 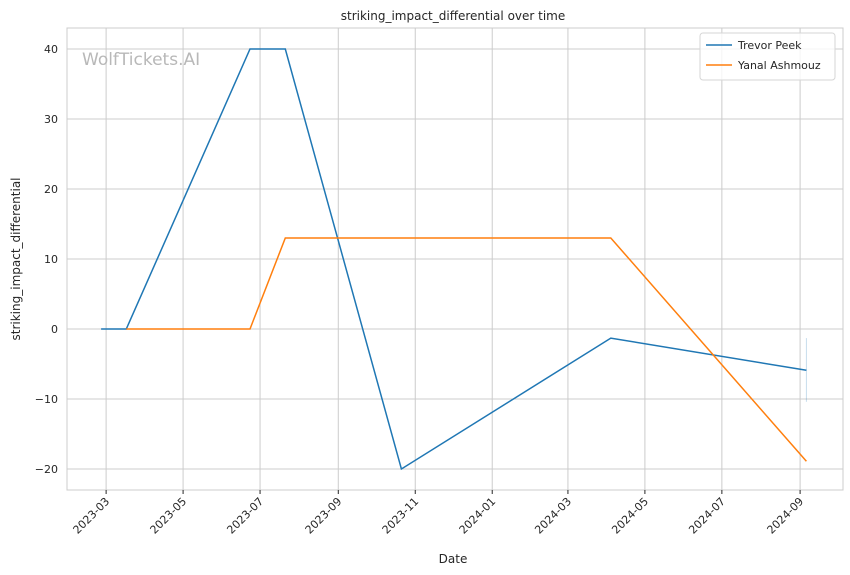 What do you see at coordinates (478, 516) in the screenshot?
I see `x-tick-label: 2024-01` at bounding box center [478, 516].